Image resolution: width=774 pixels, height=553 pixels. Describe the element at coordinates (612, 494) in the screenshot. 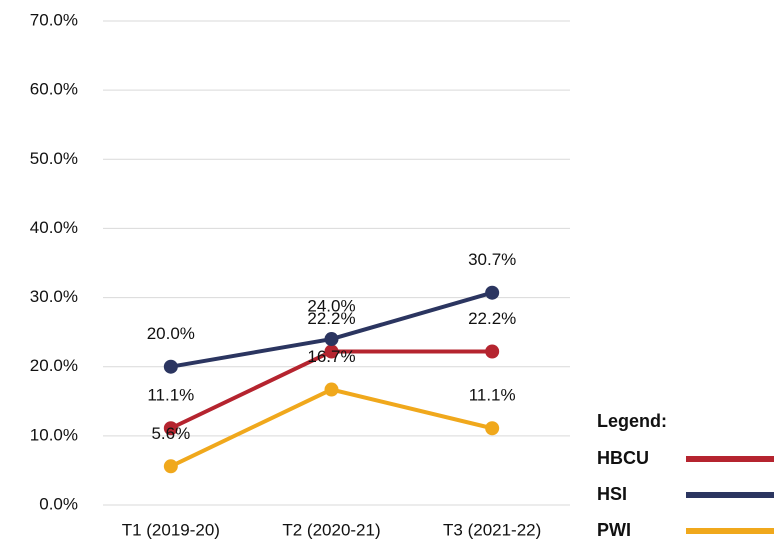

I see `legend-label: HSI` at that location.